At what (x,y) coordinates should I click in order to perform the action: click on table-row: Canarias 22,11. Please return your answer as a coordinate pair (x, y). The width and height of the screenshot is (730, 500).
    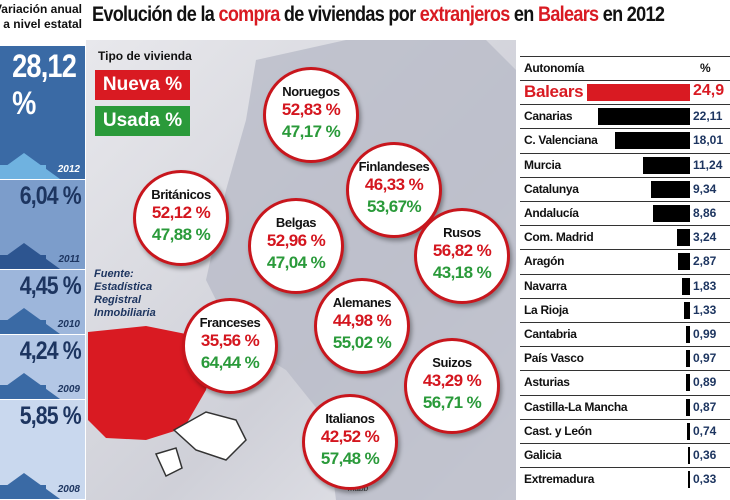
    Looking at the image, I should click on (625, 116).